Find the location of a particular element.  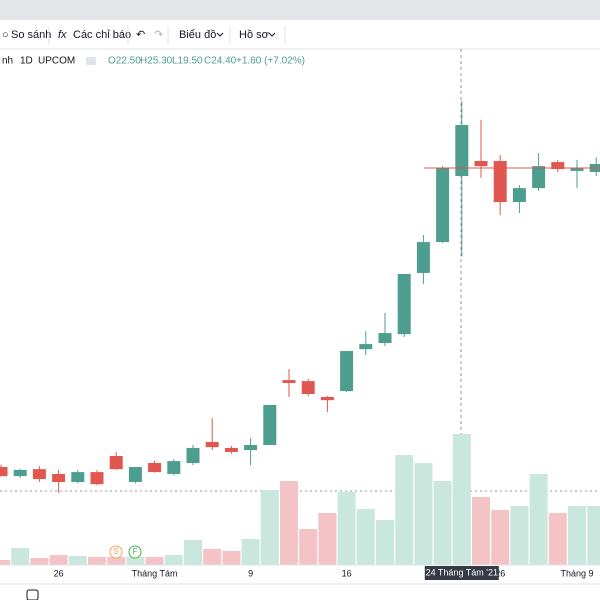

legend-low: L19.50 is located at coordinates (187, 61).